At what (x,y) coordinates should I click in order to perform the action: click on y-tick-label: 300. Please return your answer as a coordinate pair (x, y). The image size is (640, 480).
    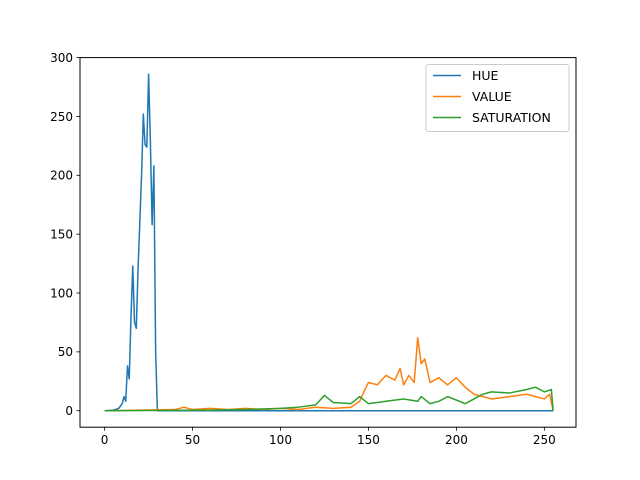
    Looking at the image, I should click on (61, 58).